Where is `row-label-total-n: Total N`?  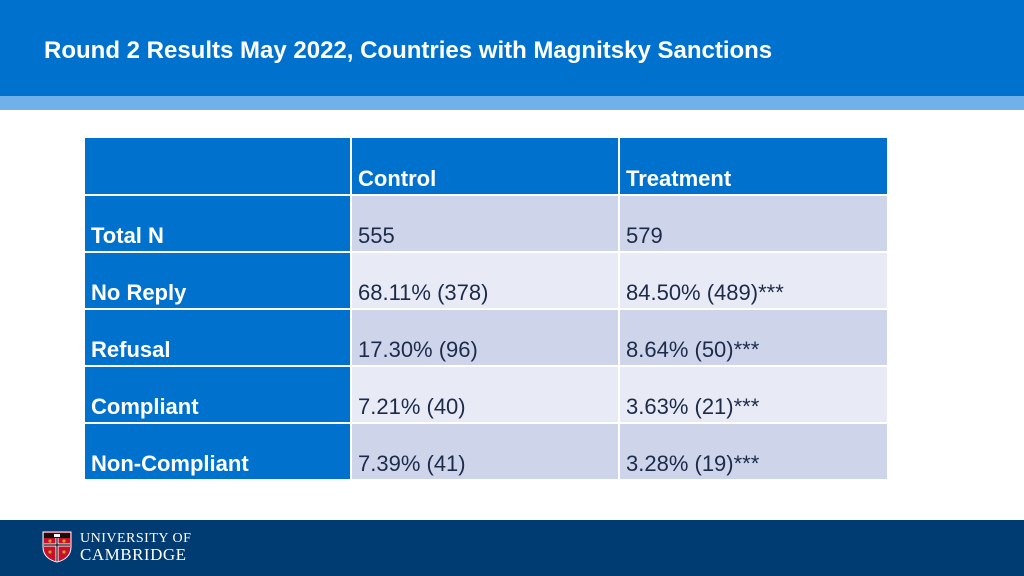 row-label-total-n: Total N is located at coordinates (217, 223).